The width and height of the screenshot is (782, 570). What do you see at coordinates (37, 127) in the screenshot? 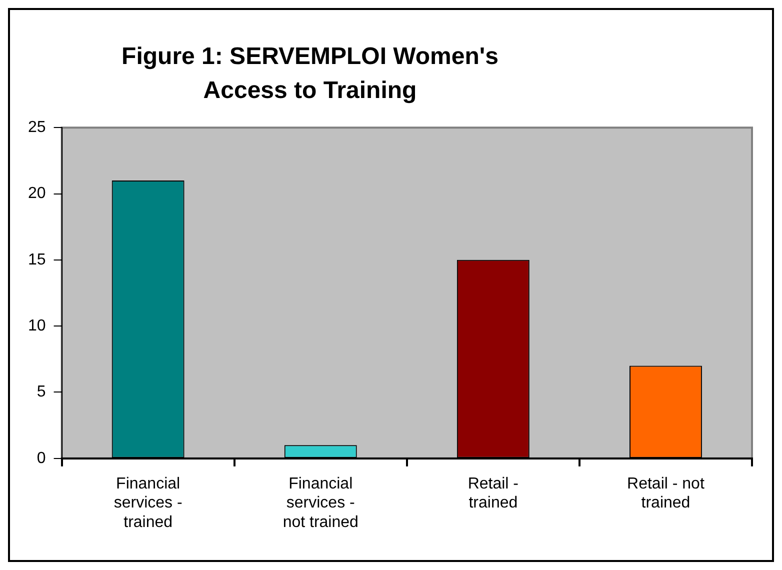
I see `y-tick-label: 25` at bounding box center [37, 127].